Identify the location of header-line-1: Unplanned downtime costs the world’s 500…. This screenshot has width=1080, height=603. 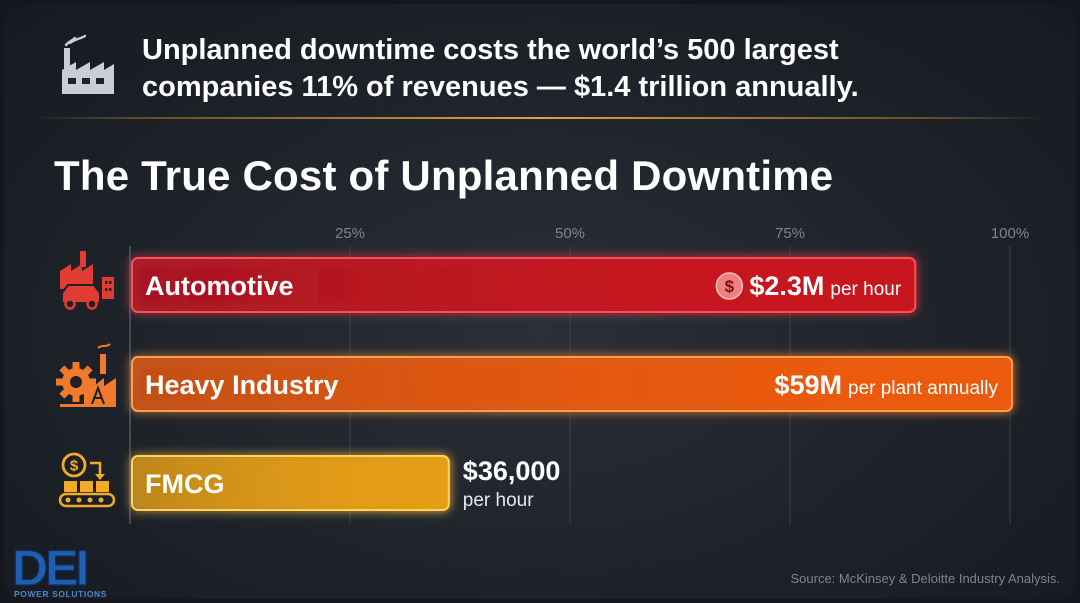
(490, 50).